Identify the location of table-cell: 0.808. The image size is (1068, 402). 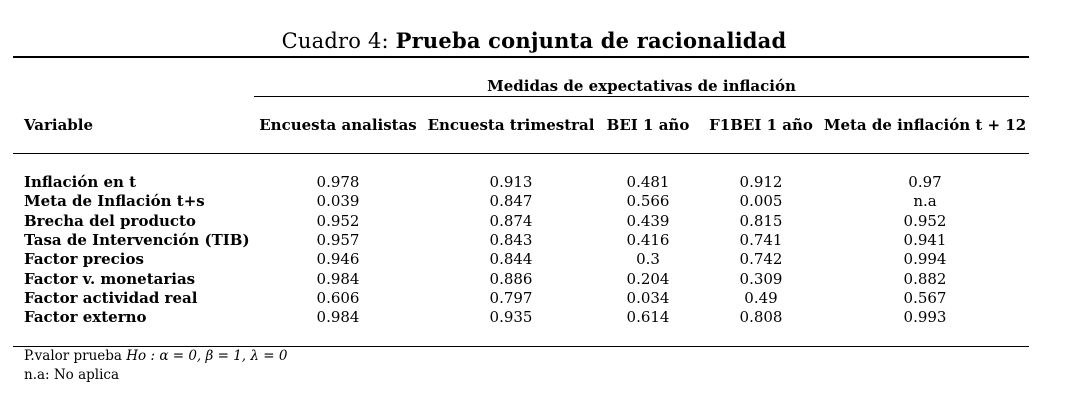
(761, 317).